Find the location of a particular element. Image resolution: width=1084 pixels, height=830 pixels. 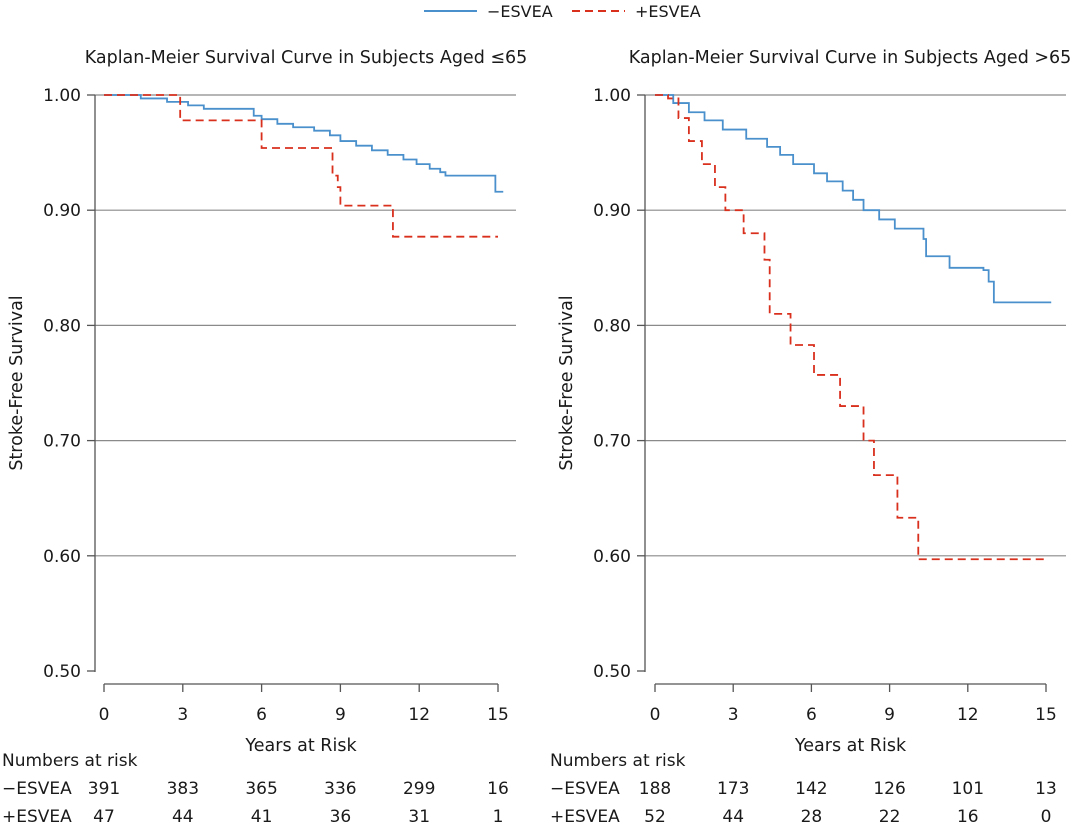

risk-count: 391 is located at coordinates (104, 789).